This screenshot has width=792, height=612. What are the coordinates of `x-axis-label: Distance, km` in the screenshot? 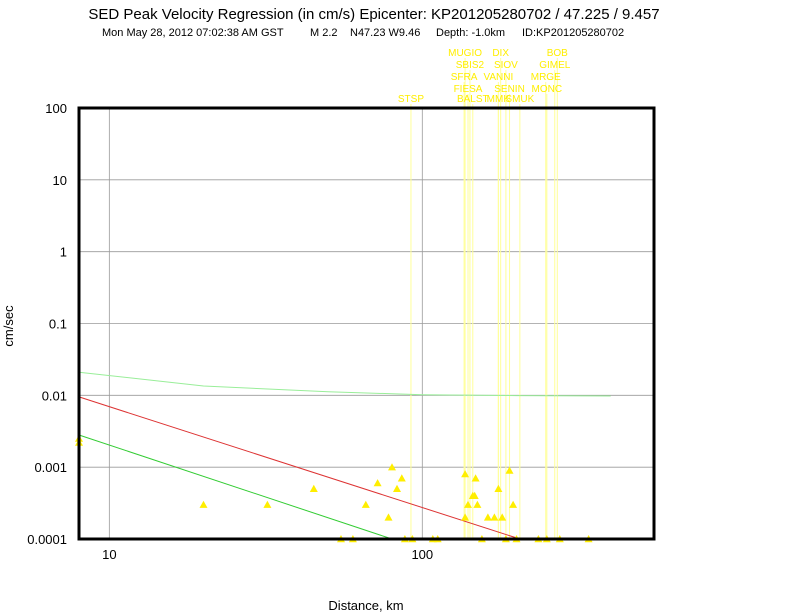 It's located at (365, 605).